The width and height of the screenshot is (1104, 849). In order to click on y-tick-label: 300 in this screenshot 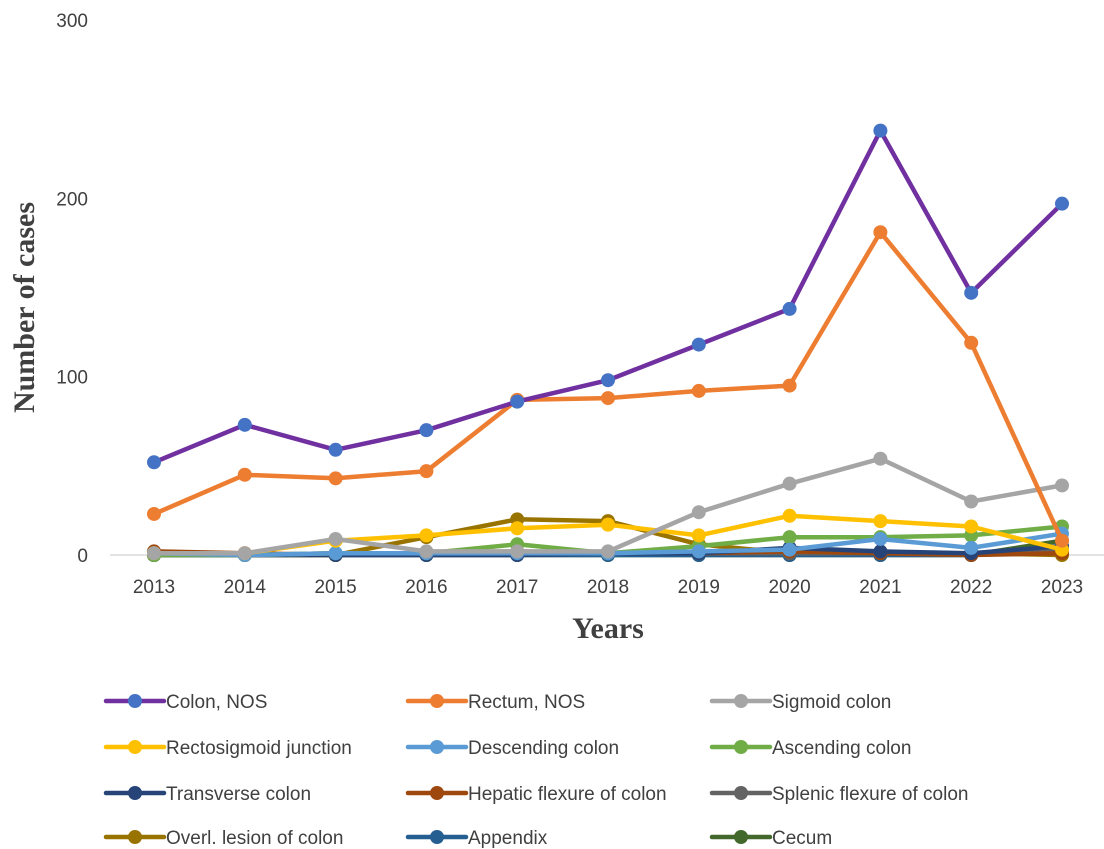, I will do `click(72, 21)`.